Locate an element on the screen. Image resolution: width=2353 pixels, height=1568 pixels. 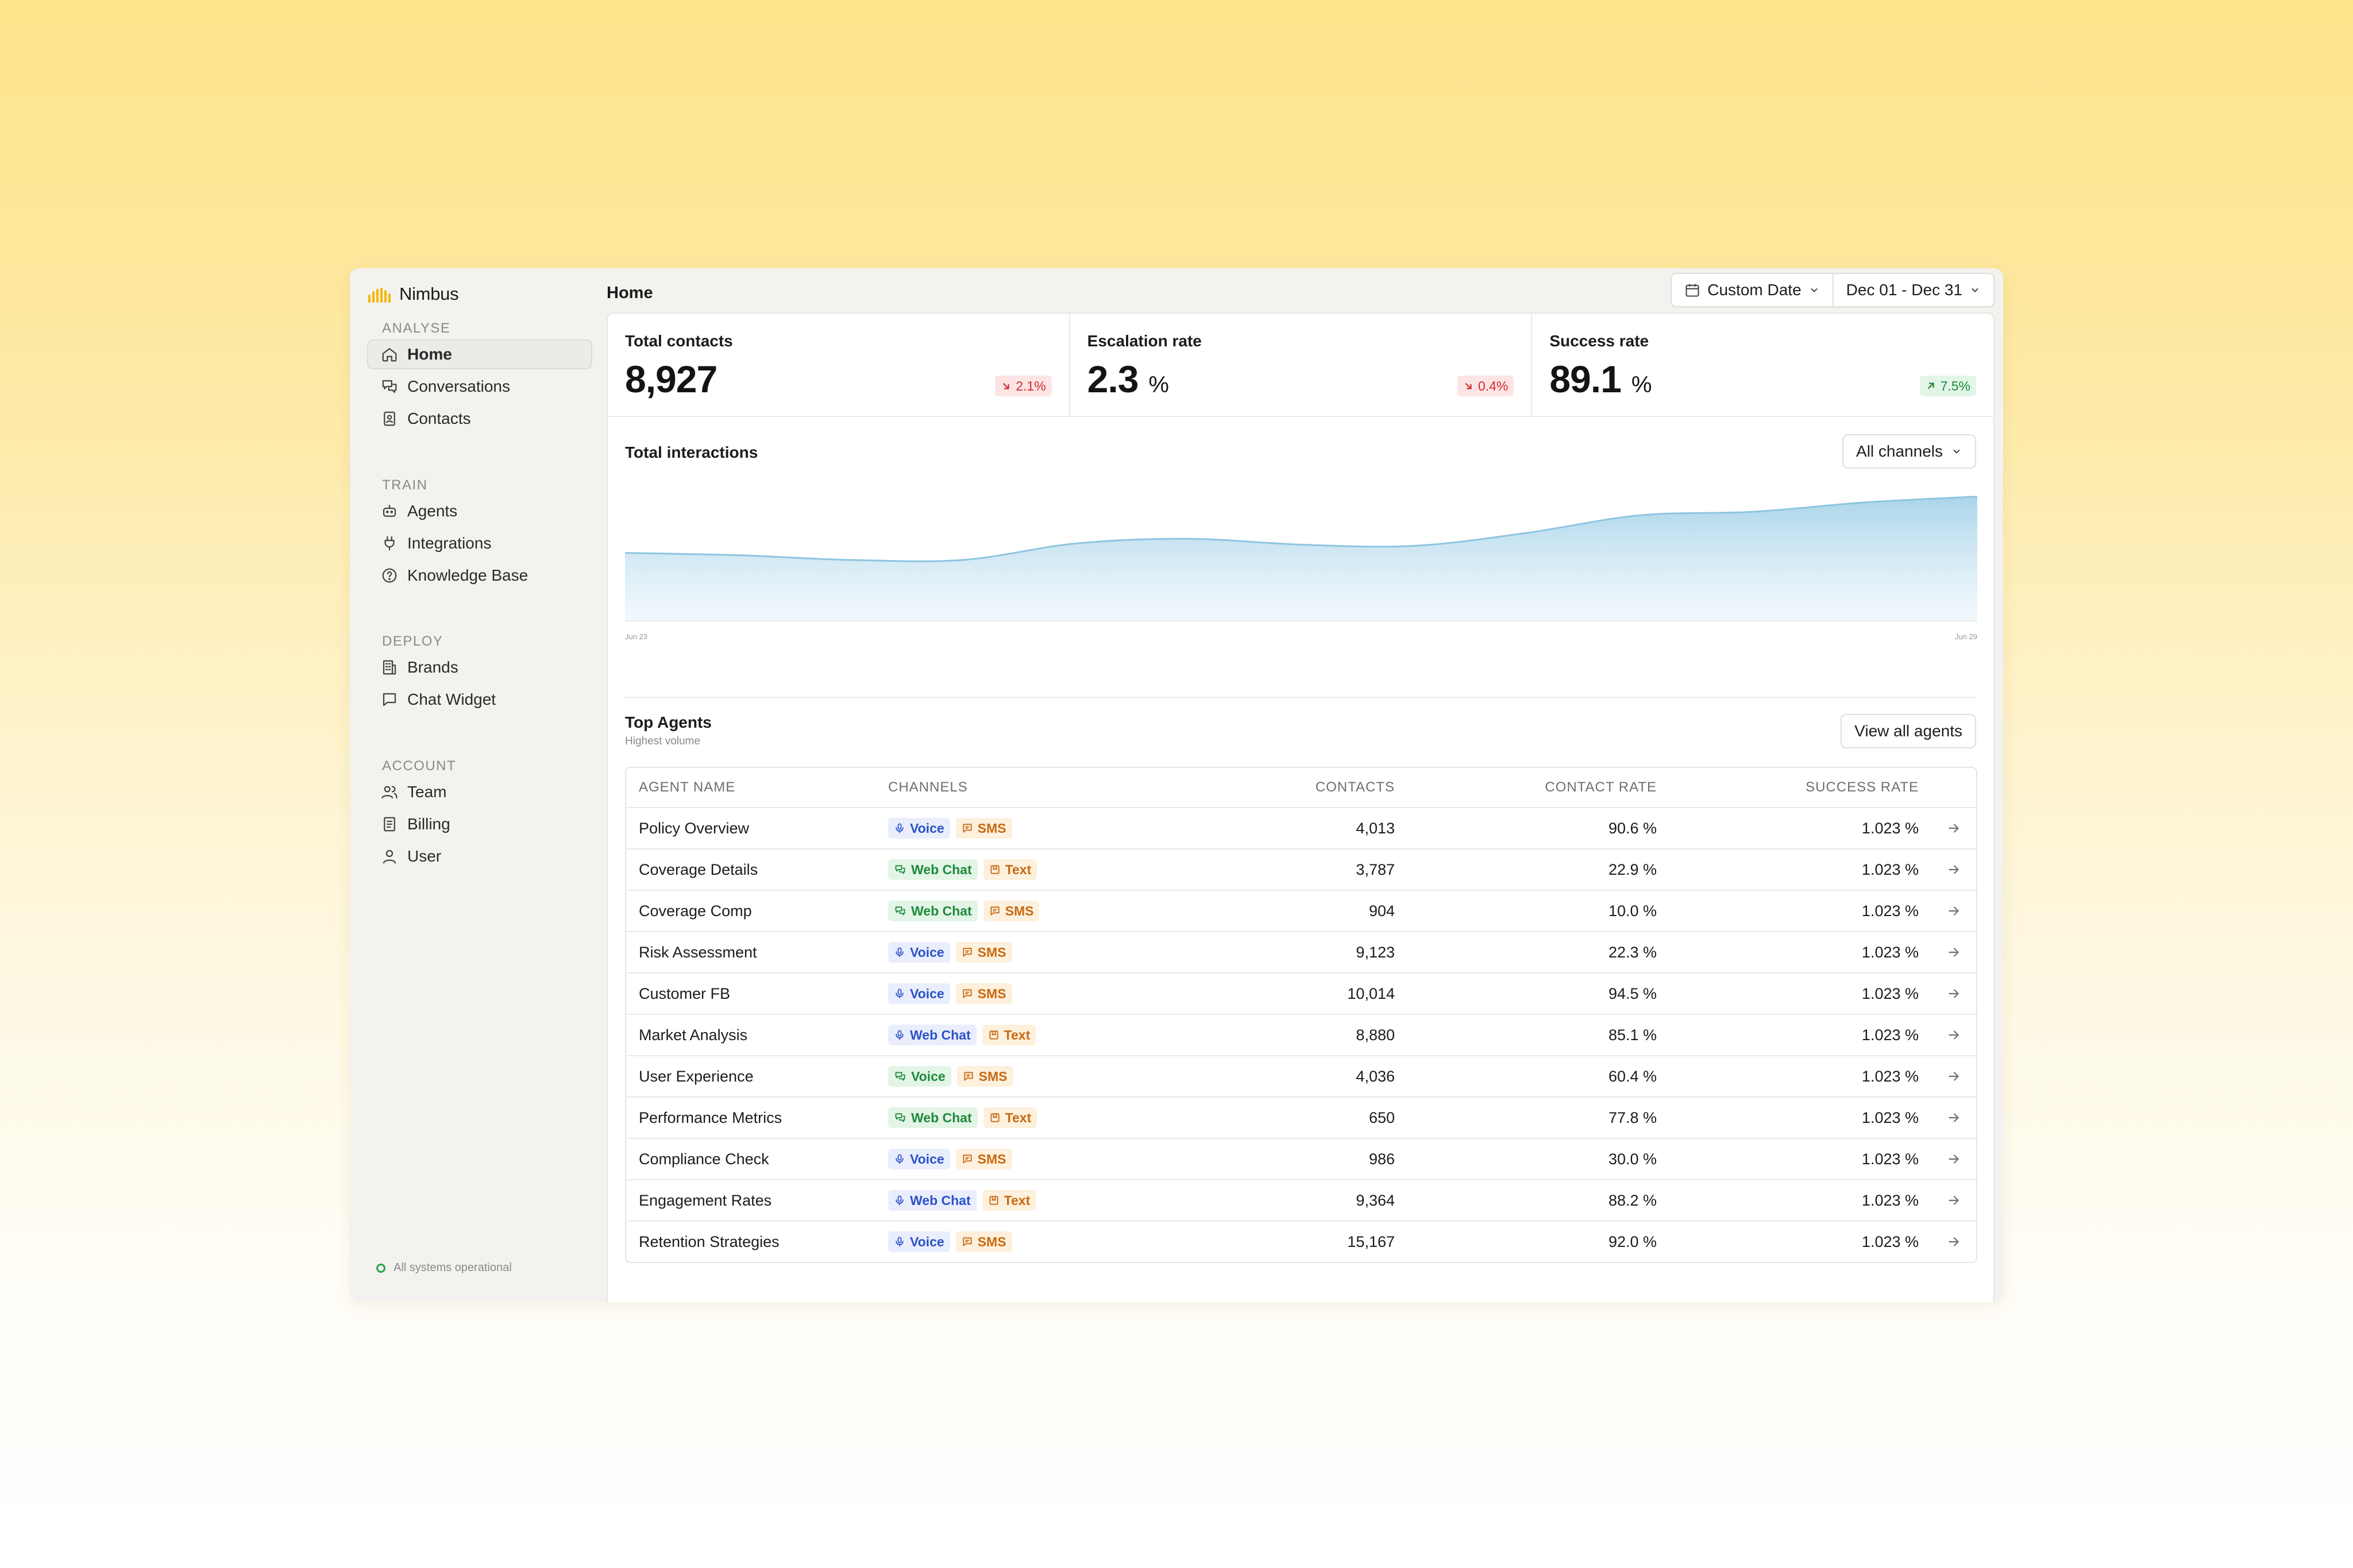
date-range-label: Dec 01 - Dec 31 is located at coordinates (1904, 290).